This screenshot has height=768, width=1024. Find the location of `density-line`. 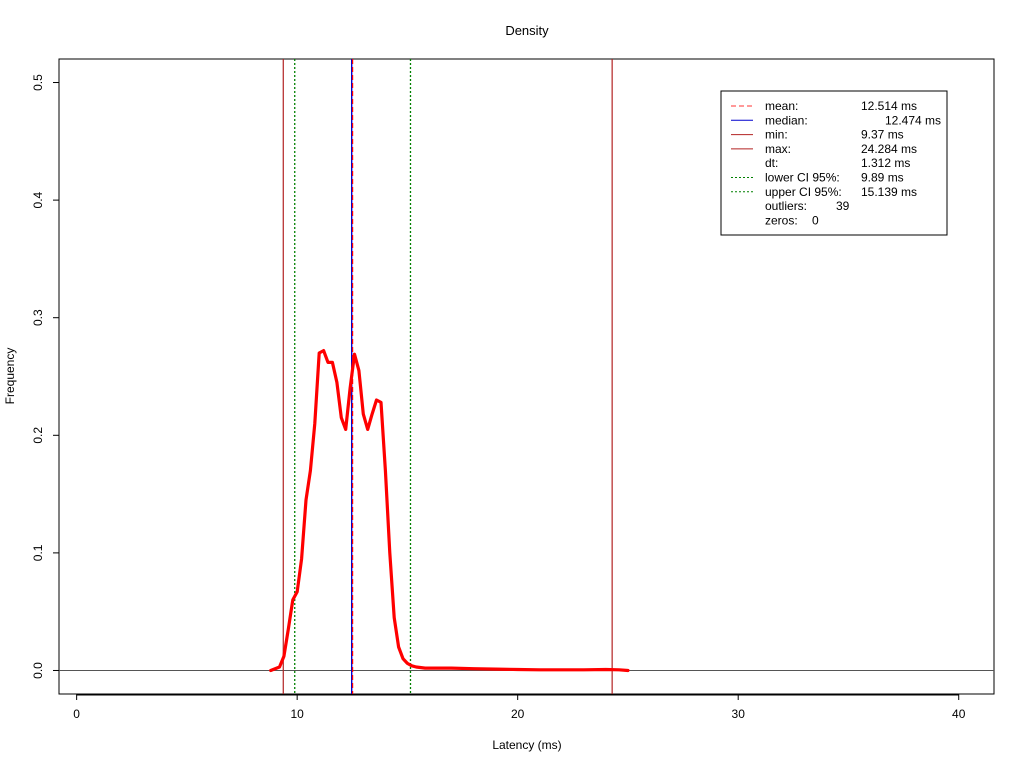

density-line is located at coordinates (449, 511).